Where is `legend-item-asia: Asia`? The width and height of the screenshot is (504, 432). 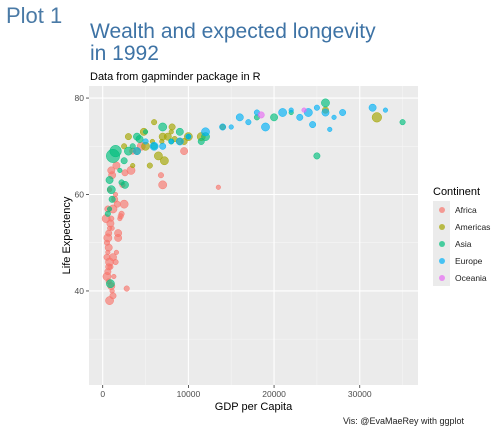 legend-item-asia: Asia is located at coordinates (461, 243).